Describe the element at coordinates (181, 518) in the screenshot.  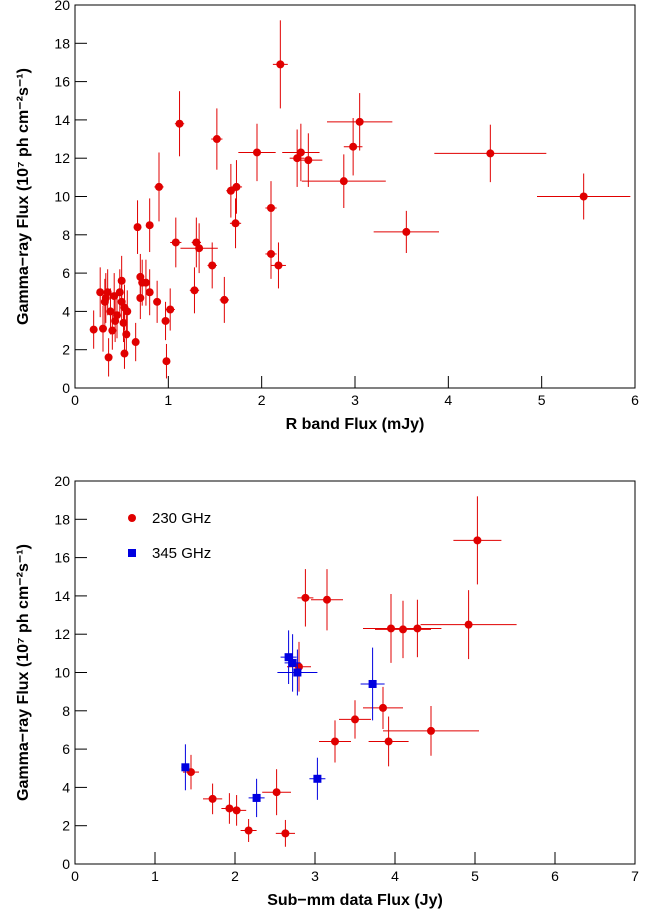
I see `legend-label: 230 GHz` at that location.